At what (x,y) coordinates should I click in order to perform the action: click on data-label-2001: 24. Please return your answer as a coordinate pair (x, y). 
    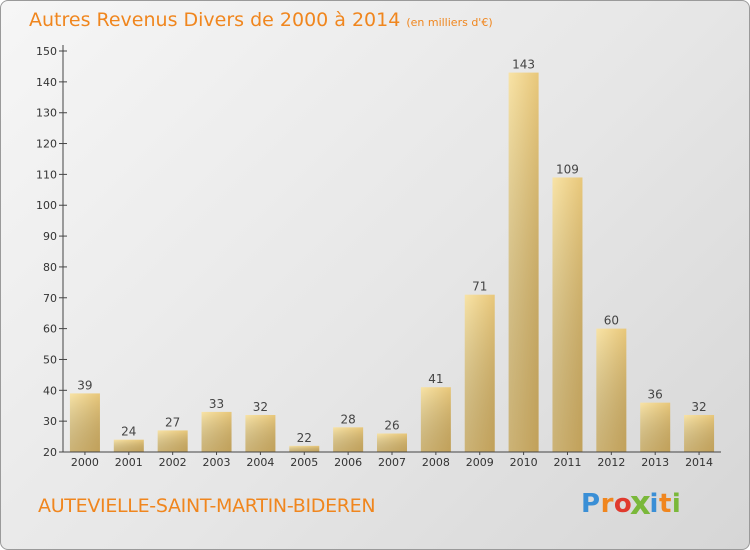
    Looking at the image, I should click on (128, 432).